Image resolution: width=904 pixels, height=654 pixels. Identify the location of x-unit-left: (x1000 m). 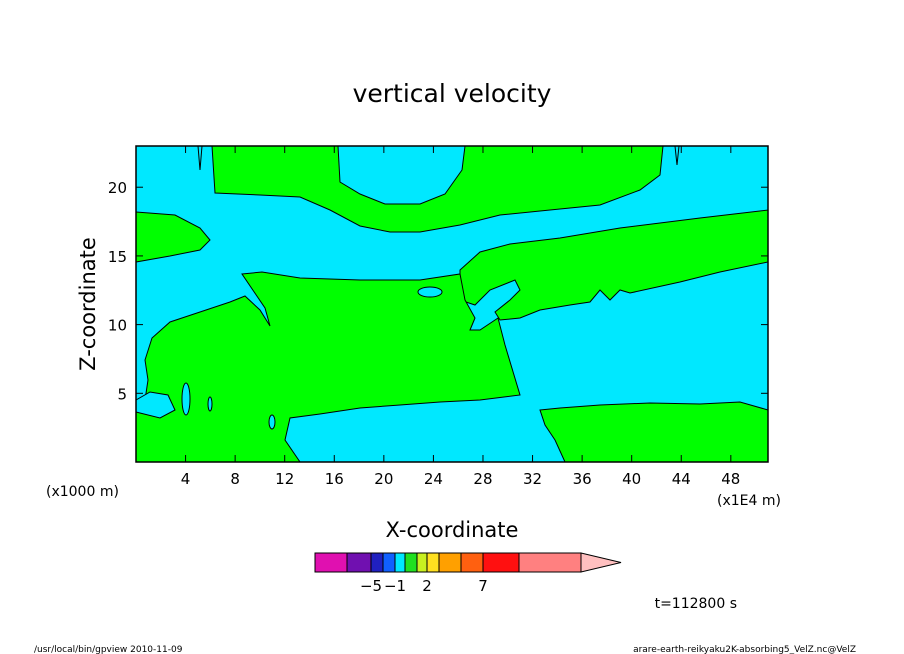
(82, 492).